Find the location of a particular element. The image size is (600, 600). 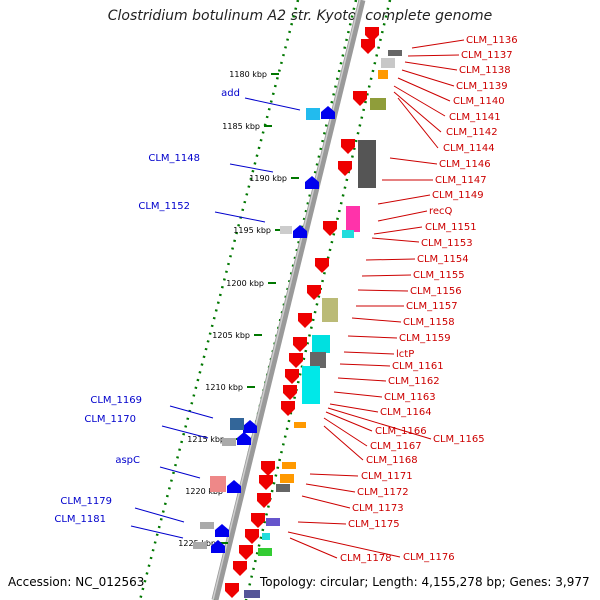

gene-label-right: CLM_1175 is located at coordinates (374, 524).